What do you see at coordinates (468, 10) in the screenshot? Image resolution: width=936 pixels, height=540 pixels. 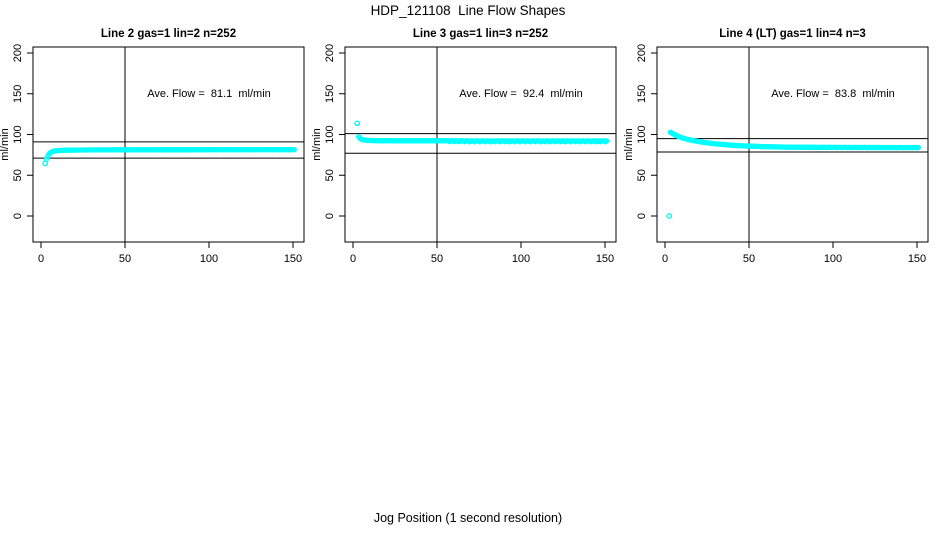 I see `main-title: HDP_121108 Line Flow Shapes` at bounding box center [468, 10].